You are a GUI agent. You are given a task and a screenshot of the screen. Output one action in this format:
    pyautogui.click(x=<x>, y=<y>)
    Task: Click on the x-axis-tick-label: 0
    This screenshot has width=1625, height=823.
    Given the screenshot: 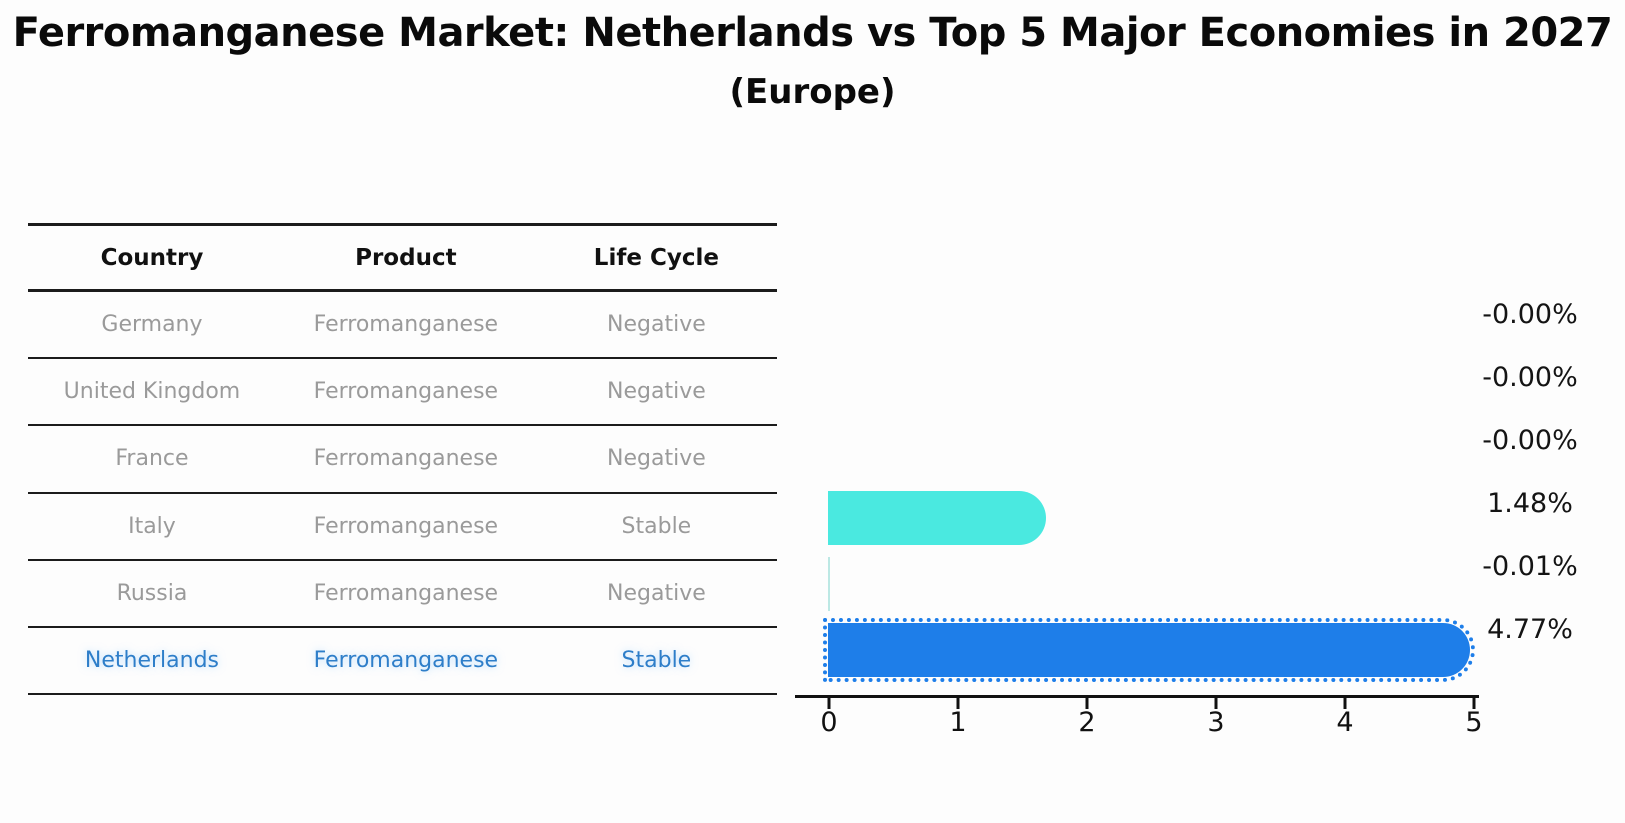 What is the action you would take?
    pyautogui.click(x=829, y=722)
    